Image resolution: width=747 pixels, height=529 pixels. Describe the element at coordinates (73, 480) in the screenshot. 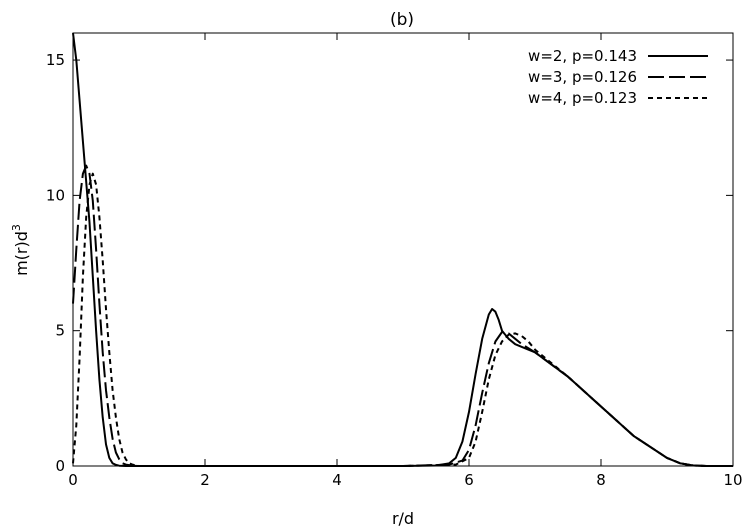

I see `x-tick-label-0: 0` at that location.